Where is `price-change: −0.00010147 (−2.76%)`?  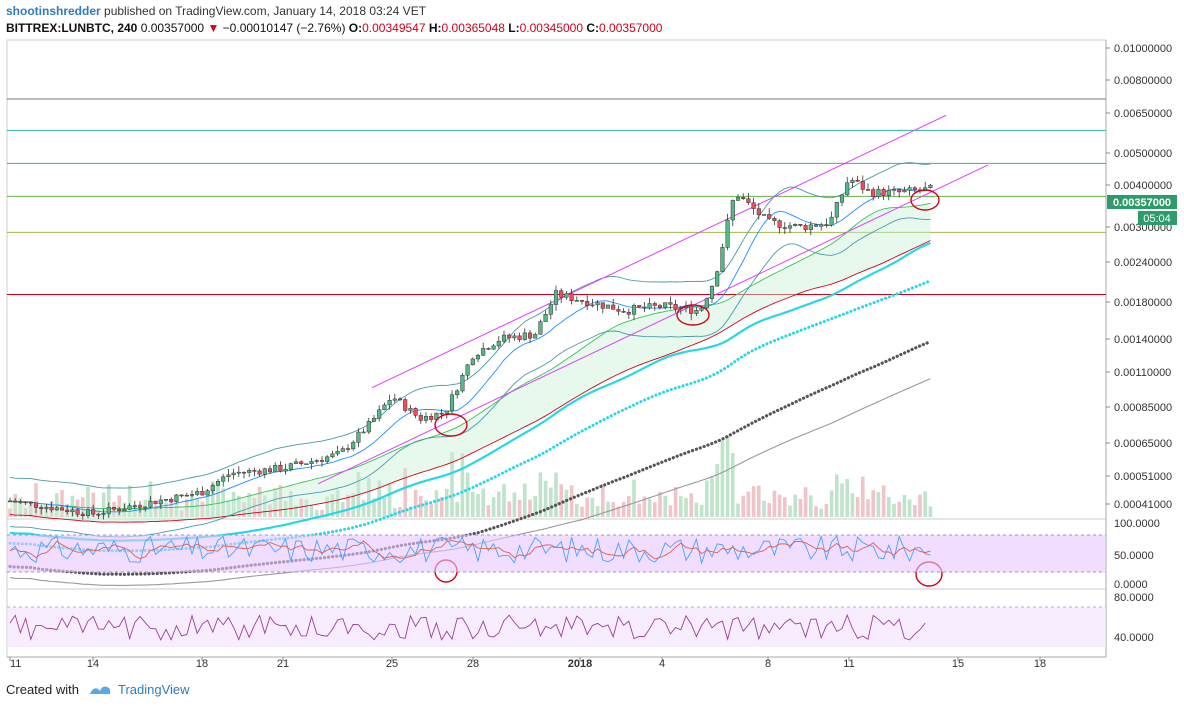
price-change: −0.00010147 (−2.76%) is located at coordinates (284, 28).